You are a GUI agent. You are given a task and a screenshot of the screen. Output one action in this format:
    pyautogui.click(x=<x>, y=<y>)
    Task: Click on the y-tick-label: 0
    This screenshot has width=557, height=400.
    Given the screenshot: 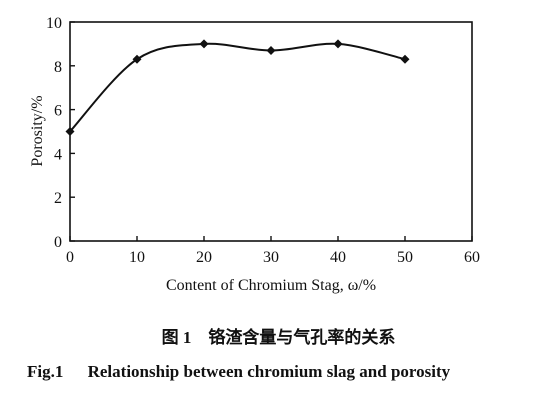 What is the action you would take?
    pyautogui.click(x=58, y=242)
    